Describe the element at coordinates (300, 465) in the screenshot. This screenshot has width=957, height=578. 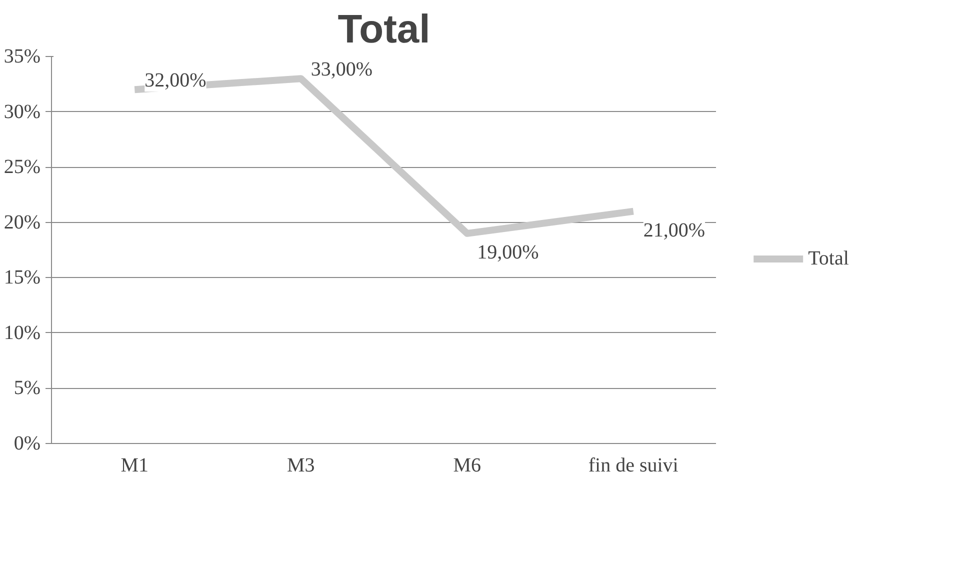
I see `x-tick-label: M3` at that location.